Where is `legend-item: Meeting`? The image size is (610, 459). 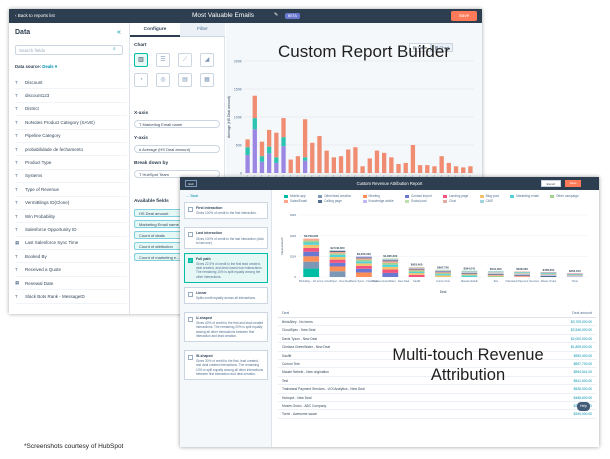 legend-item: Meeting is located at coordinates (380, 196).